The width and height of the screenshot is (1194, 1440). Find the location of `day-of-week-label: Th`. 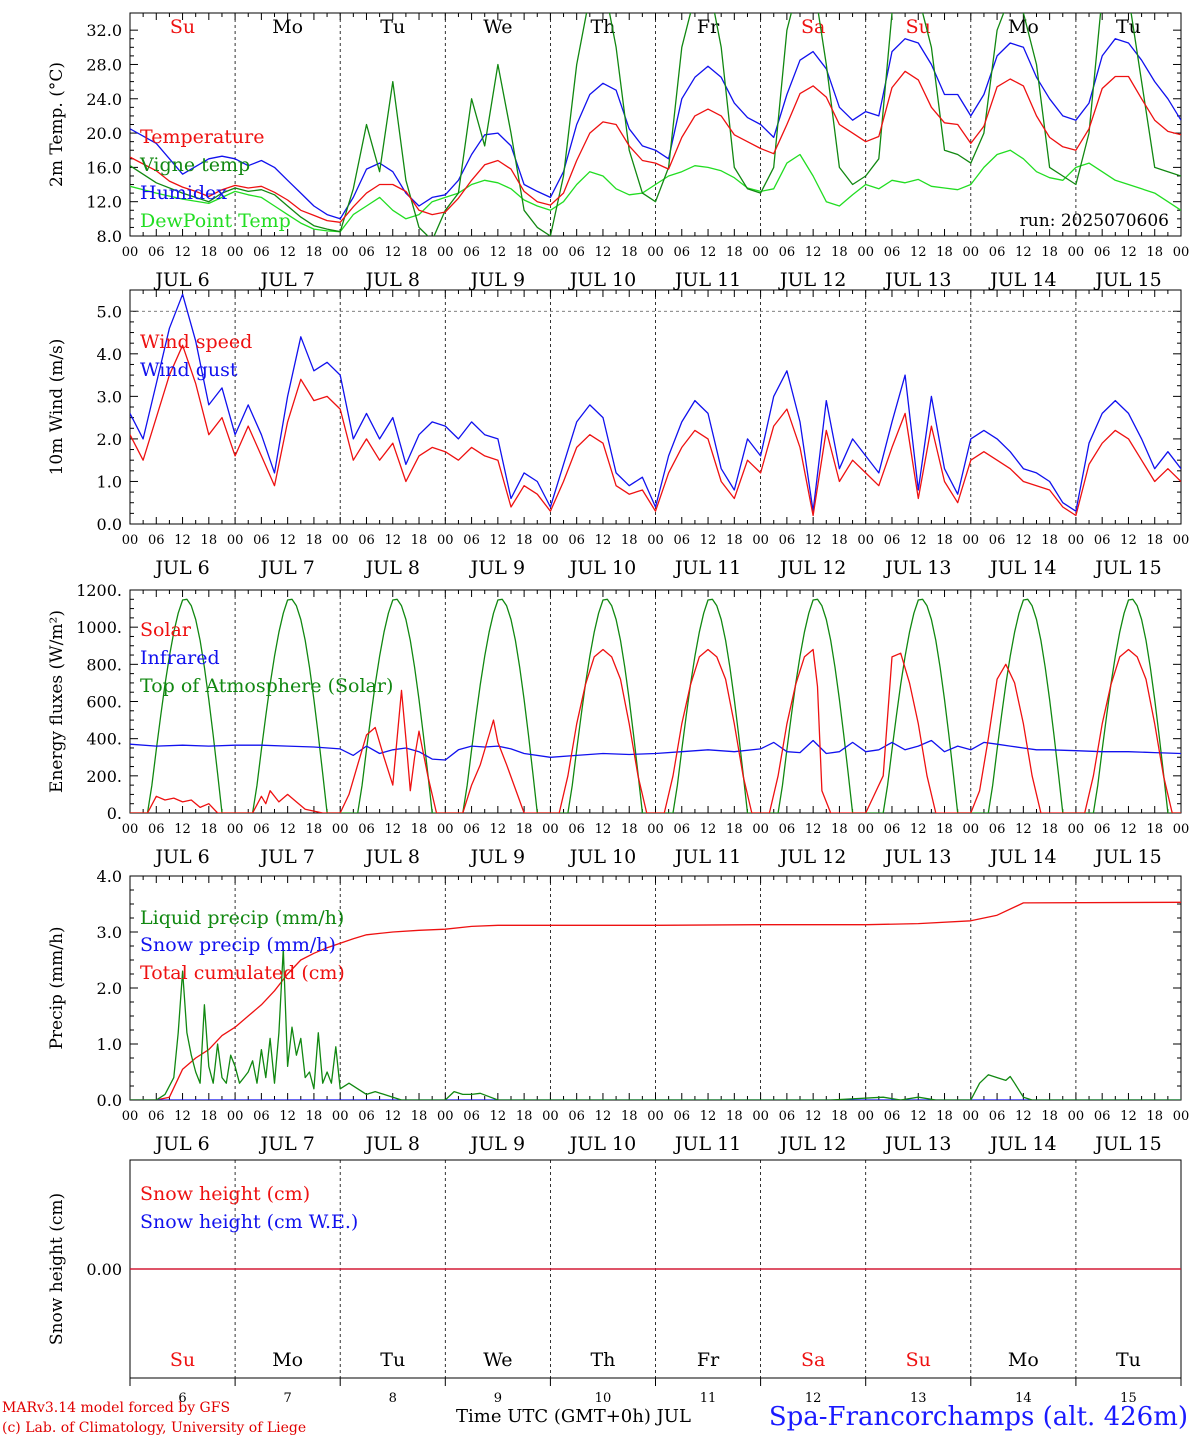

day-of-week-label: Th is located at coordinates (602, 1360).